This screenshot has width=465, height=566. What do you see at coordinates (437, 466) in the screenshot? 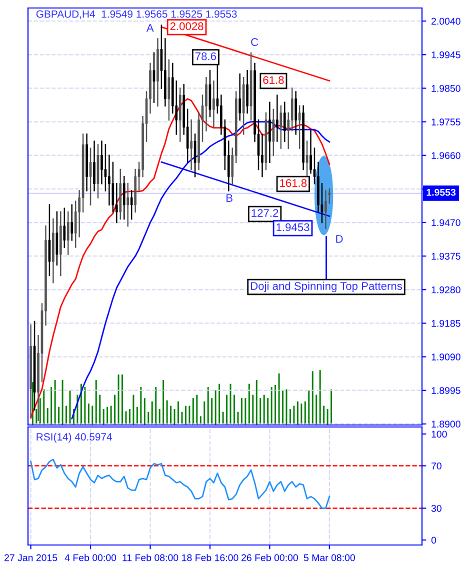
I see `y-tick-label: 70` at bounding box center [437, 466].